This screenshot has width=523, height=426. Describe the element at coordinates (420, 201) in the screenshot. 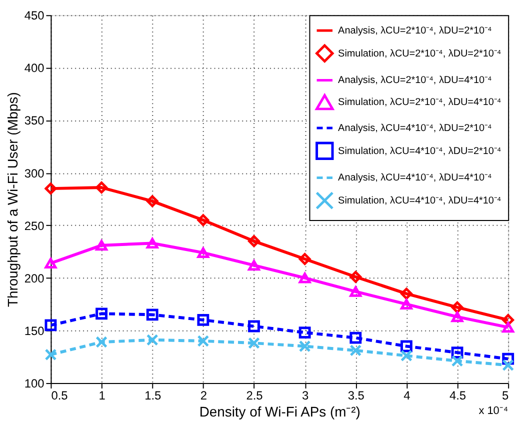

I see `legend-label: Simulation, λCU=4*10⁻⁴, λDU=4*10⁻⁴` at that location.